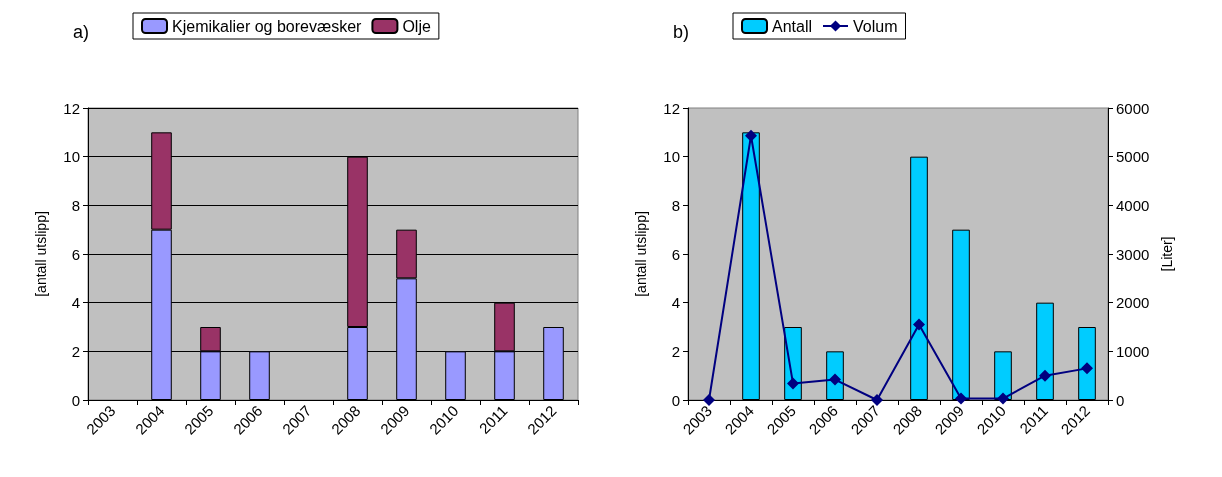 The width and height of the screenshot is (1222, 477). What do you see at coordinates (267, 26) in the screenshot?
I see `legend-label: Kjemikalier og borevæsker` at bounding box center [267, 26].